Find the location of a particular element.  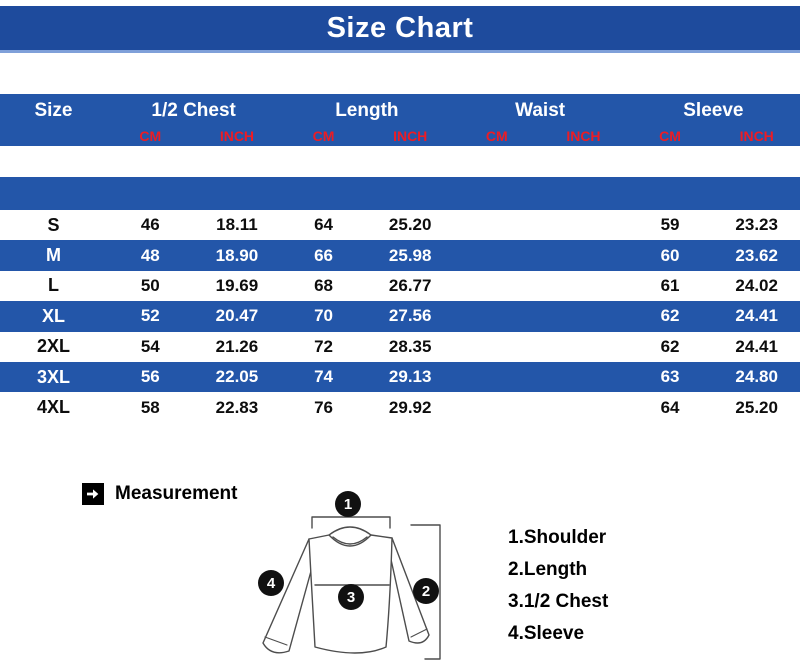

value-cell-7: 24.80 is located at coordinates (756, 377).